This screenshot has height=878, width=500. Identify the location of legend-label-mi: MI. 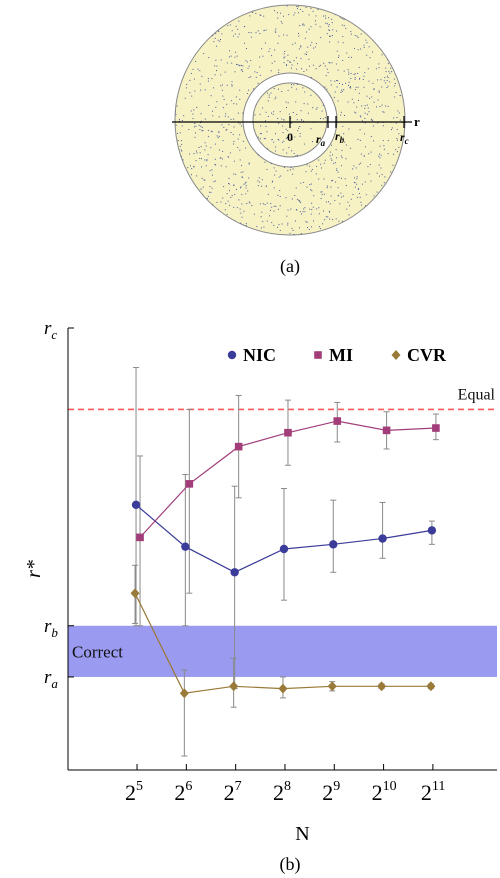
(341, 355).